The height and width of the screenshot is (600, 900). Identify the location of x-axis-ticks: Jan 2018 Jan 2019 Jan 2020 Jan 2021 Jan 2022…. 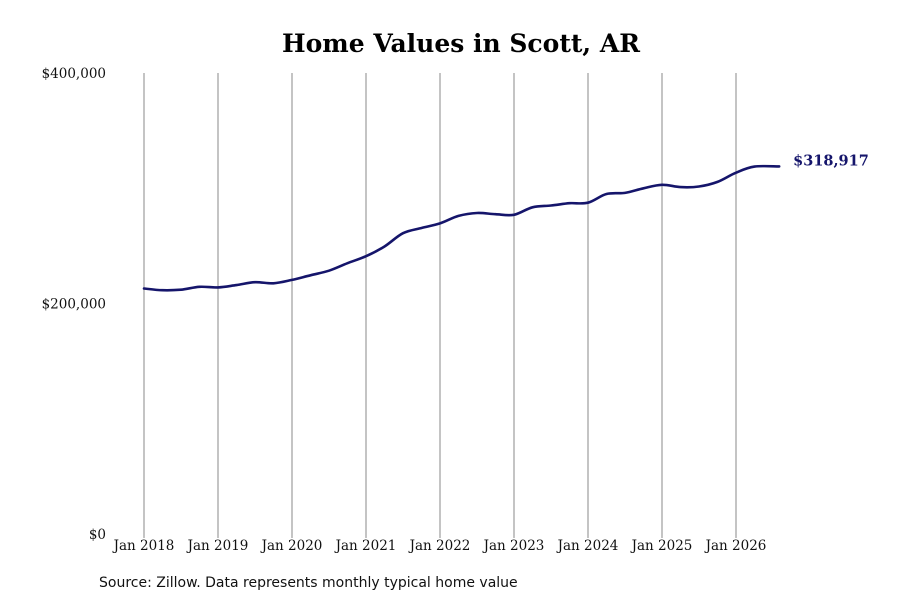
(439, 546).